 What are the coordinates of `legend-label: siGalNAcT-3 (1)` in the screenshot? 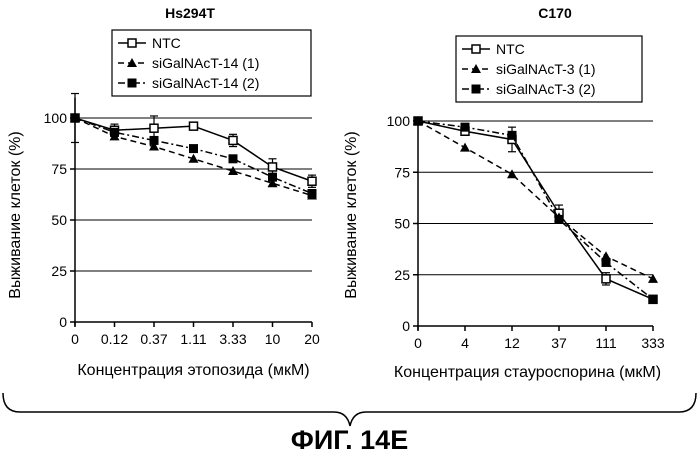 It's located at (546, 69).